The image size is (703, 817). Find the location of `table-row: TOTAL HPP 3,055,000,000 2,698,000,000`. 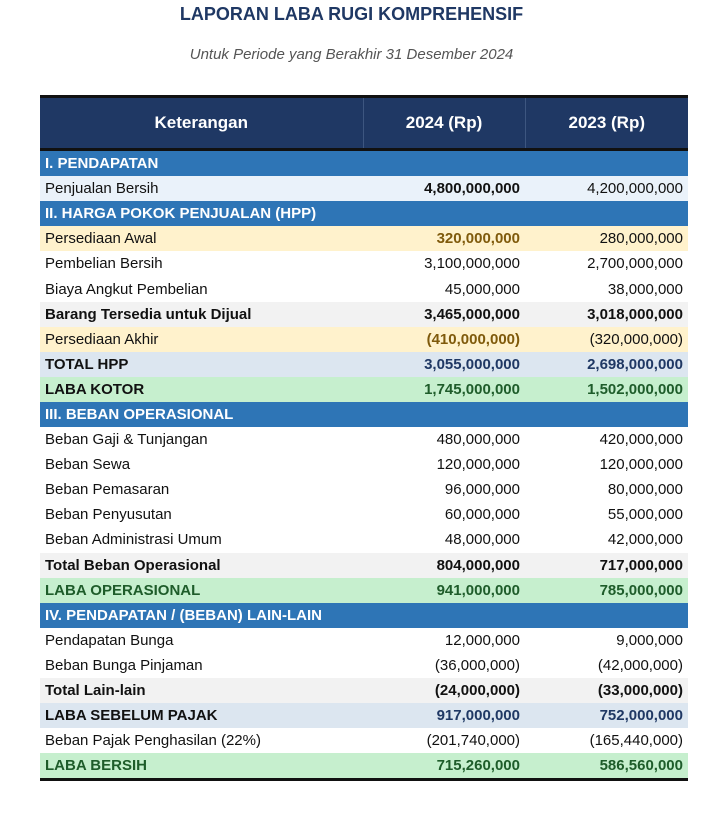

table-row: TOTAL HPP 3,055,000,000 2,698,000,000 is located at coordinates (364, 364).